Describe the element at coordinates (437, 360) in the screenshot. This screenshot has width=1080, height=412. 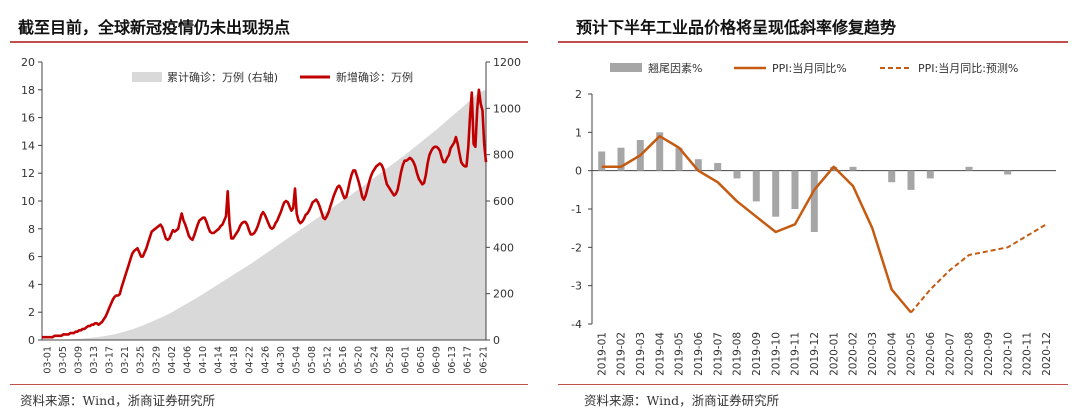
I see `x-tick-label: 06-09` at that location.